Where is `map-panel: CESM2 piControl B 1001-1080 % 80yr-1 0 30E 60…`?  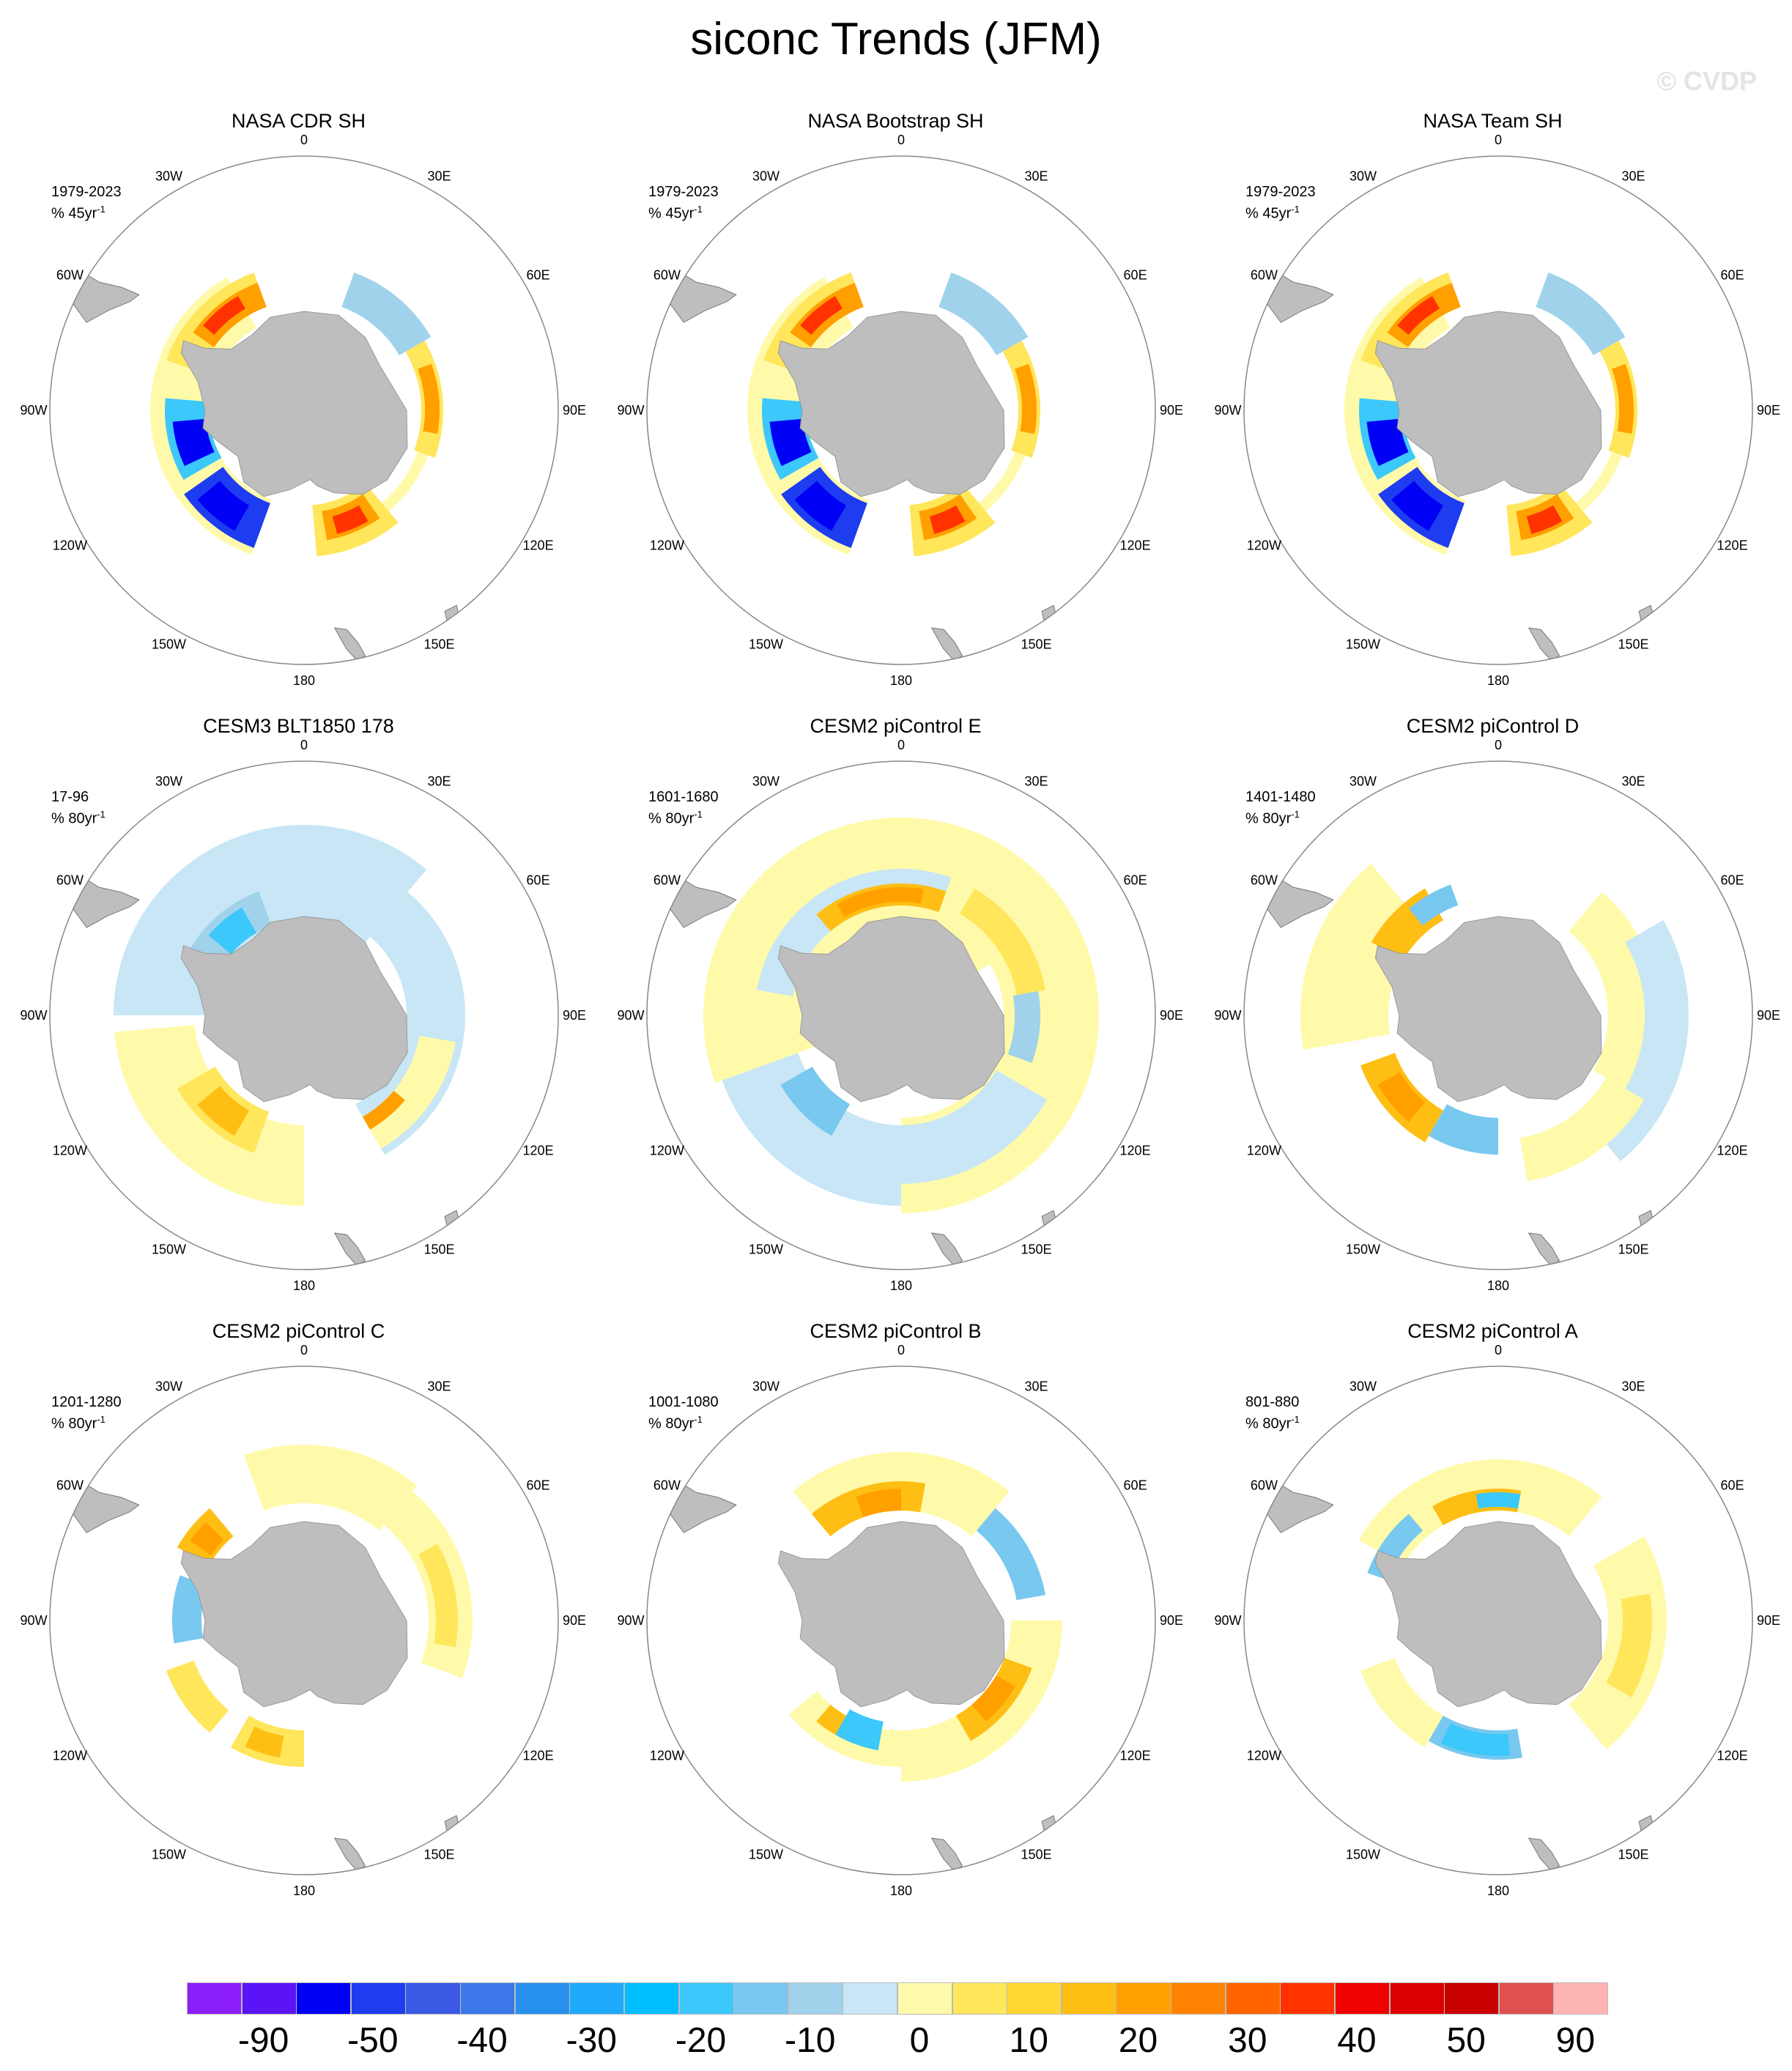 map-panel: CESM2 piControl B 1001-1080 % 80yr-1 0 30E 60… is located at coordinates (895, 1615).